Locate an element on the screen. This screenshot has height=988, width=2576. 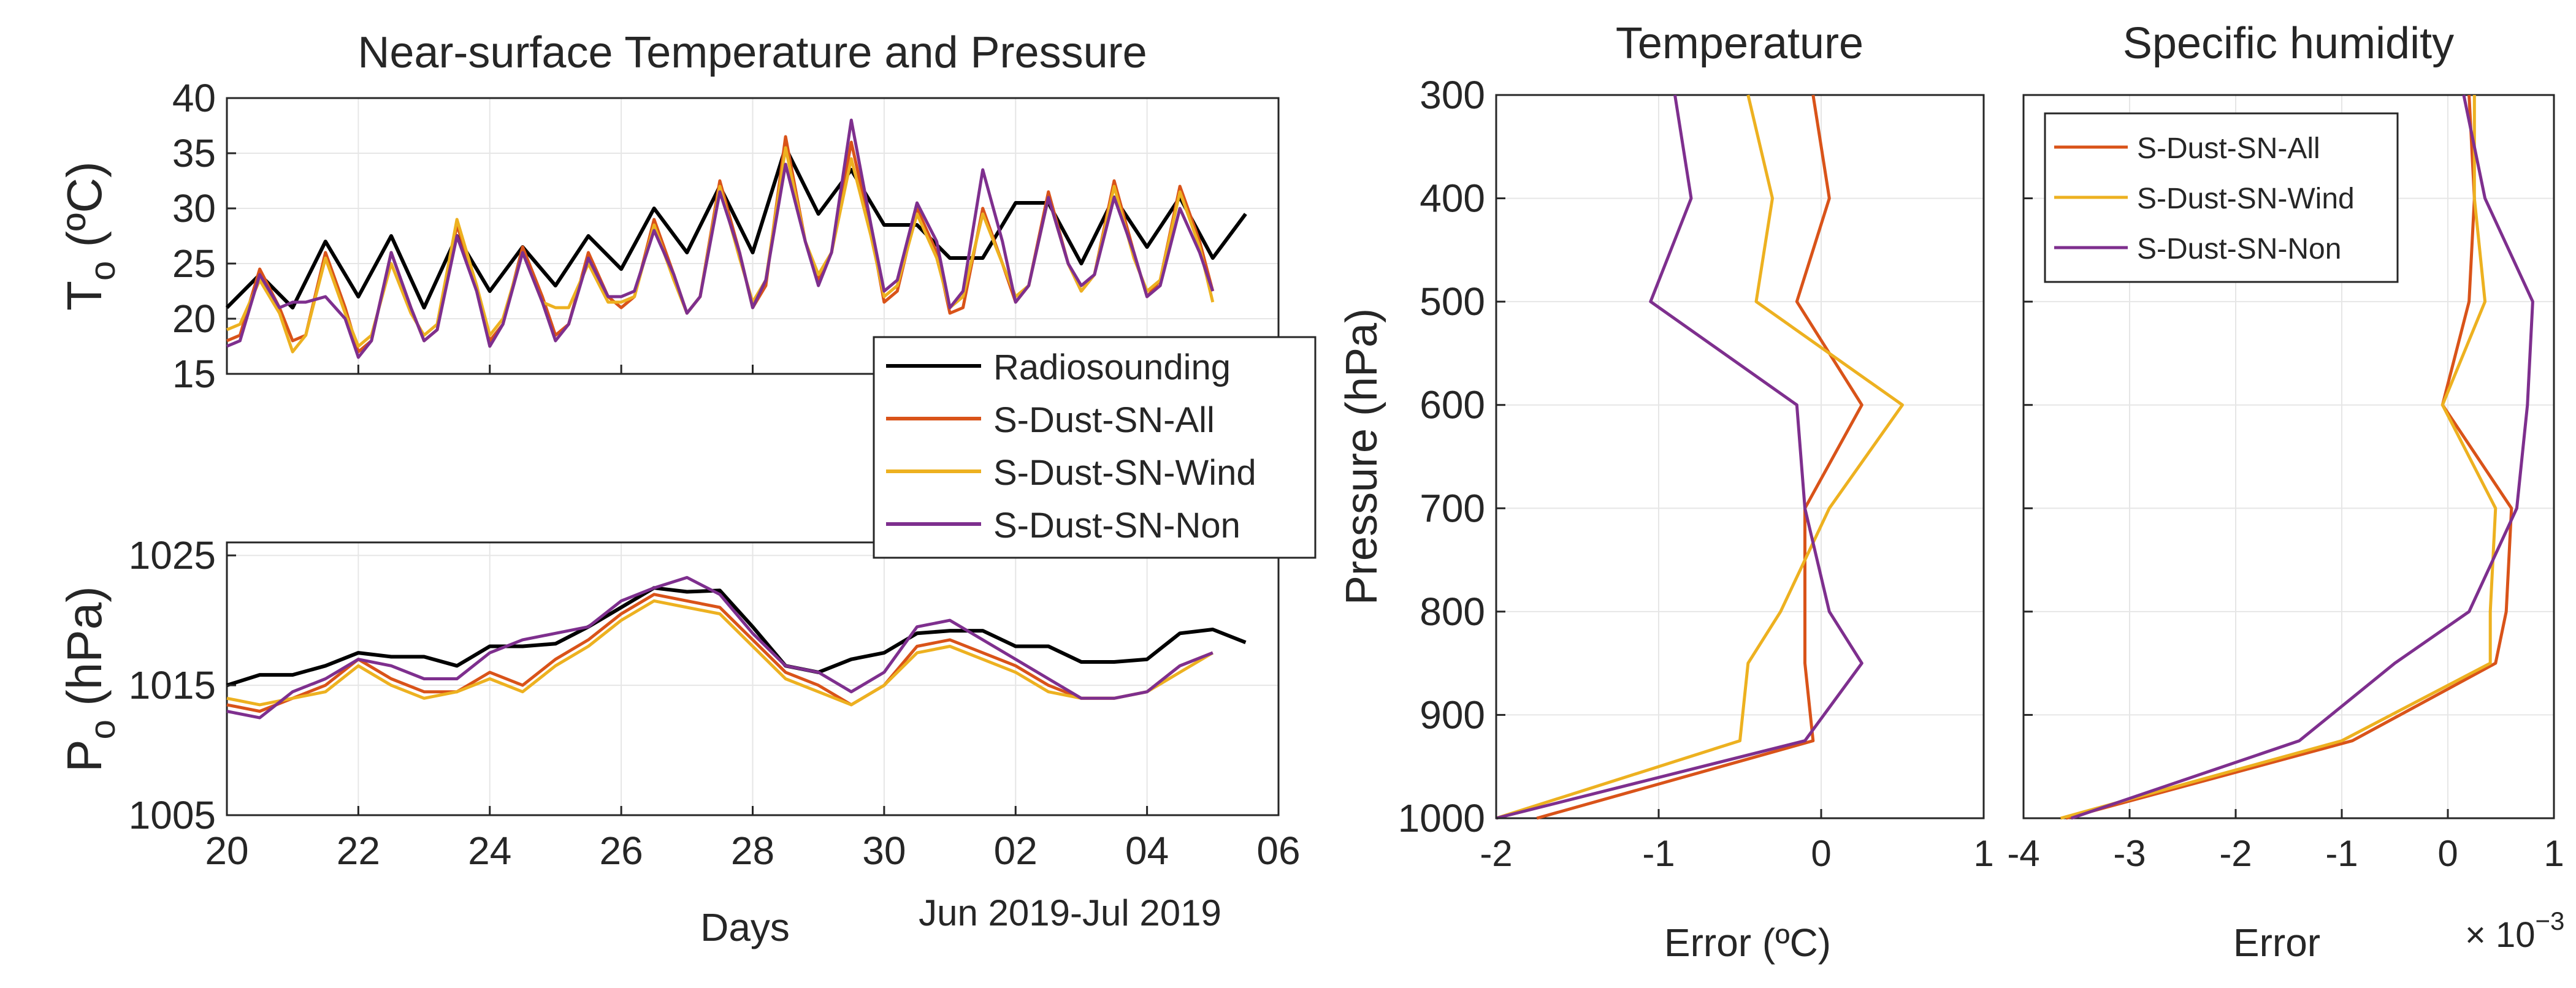
y-tick-label: 700 is located at coordinates (1452, 508).